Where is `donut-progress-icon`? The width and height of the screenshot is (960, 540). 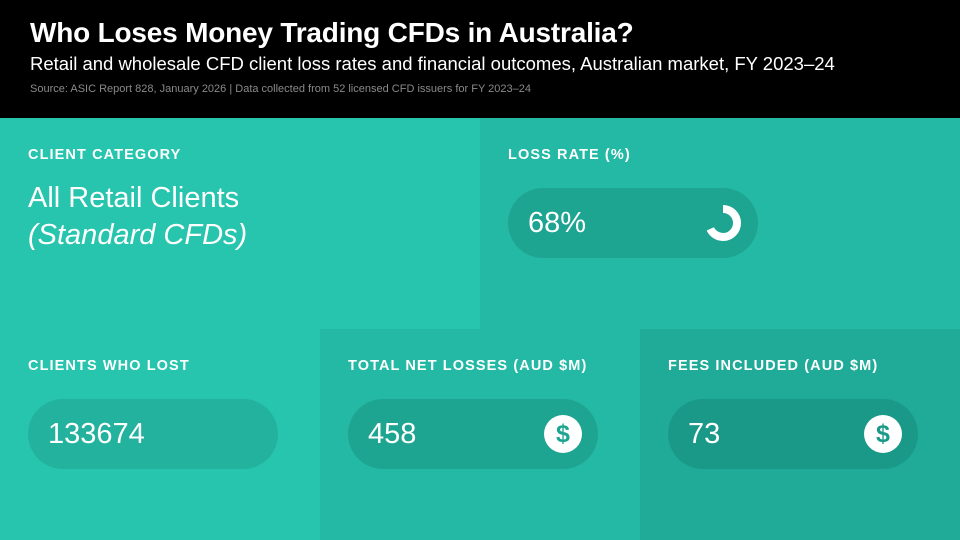 donut-progress-icon is located at coordinates (723, 223).